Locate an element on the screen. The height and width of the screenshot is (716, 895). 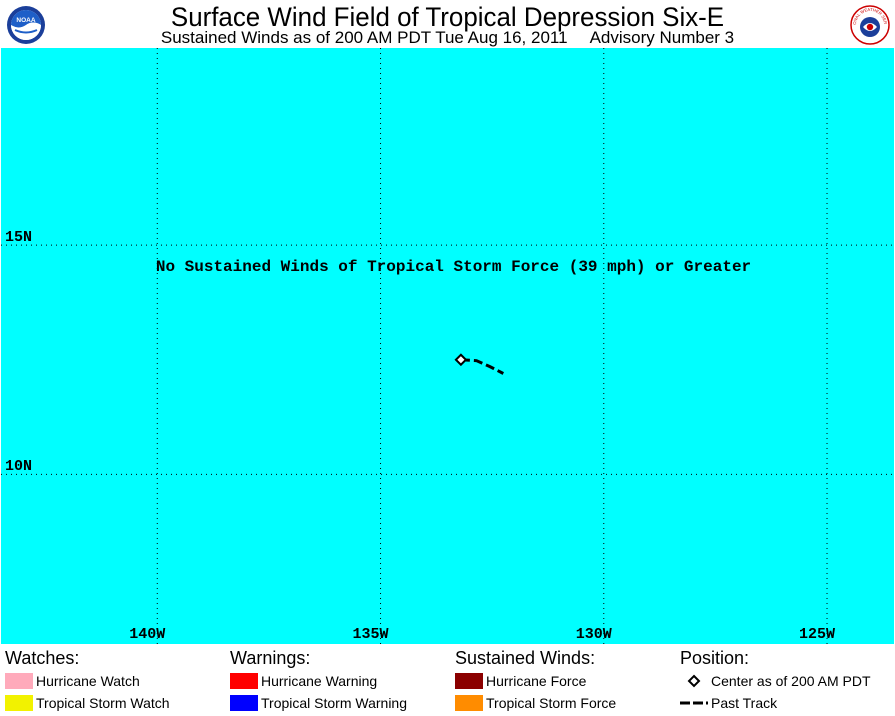
noaa-logo: NOAA is located at coordinates (26, 25).